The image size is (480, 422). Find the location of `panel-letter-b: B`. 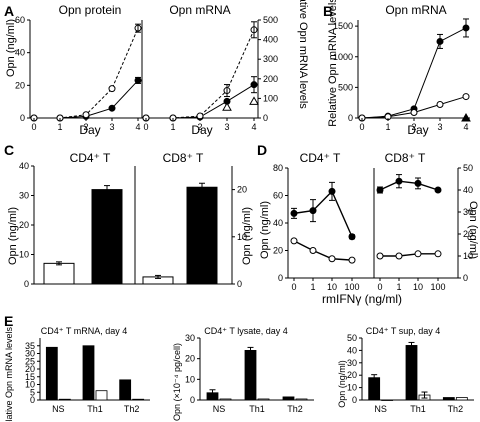

panel-letter-b: B is located at coordinates (328, 11).